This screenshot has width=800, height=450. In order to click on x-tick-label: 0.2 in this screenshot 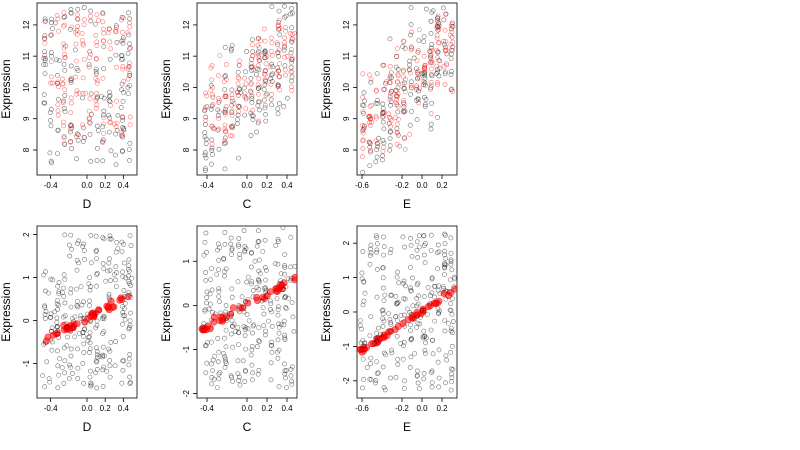, I will do `click(106, 185)`.